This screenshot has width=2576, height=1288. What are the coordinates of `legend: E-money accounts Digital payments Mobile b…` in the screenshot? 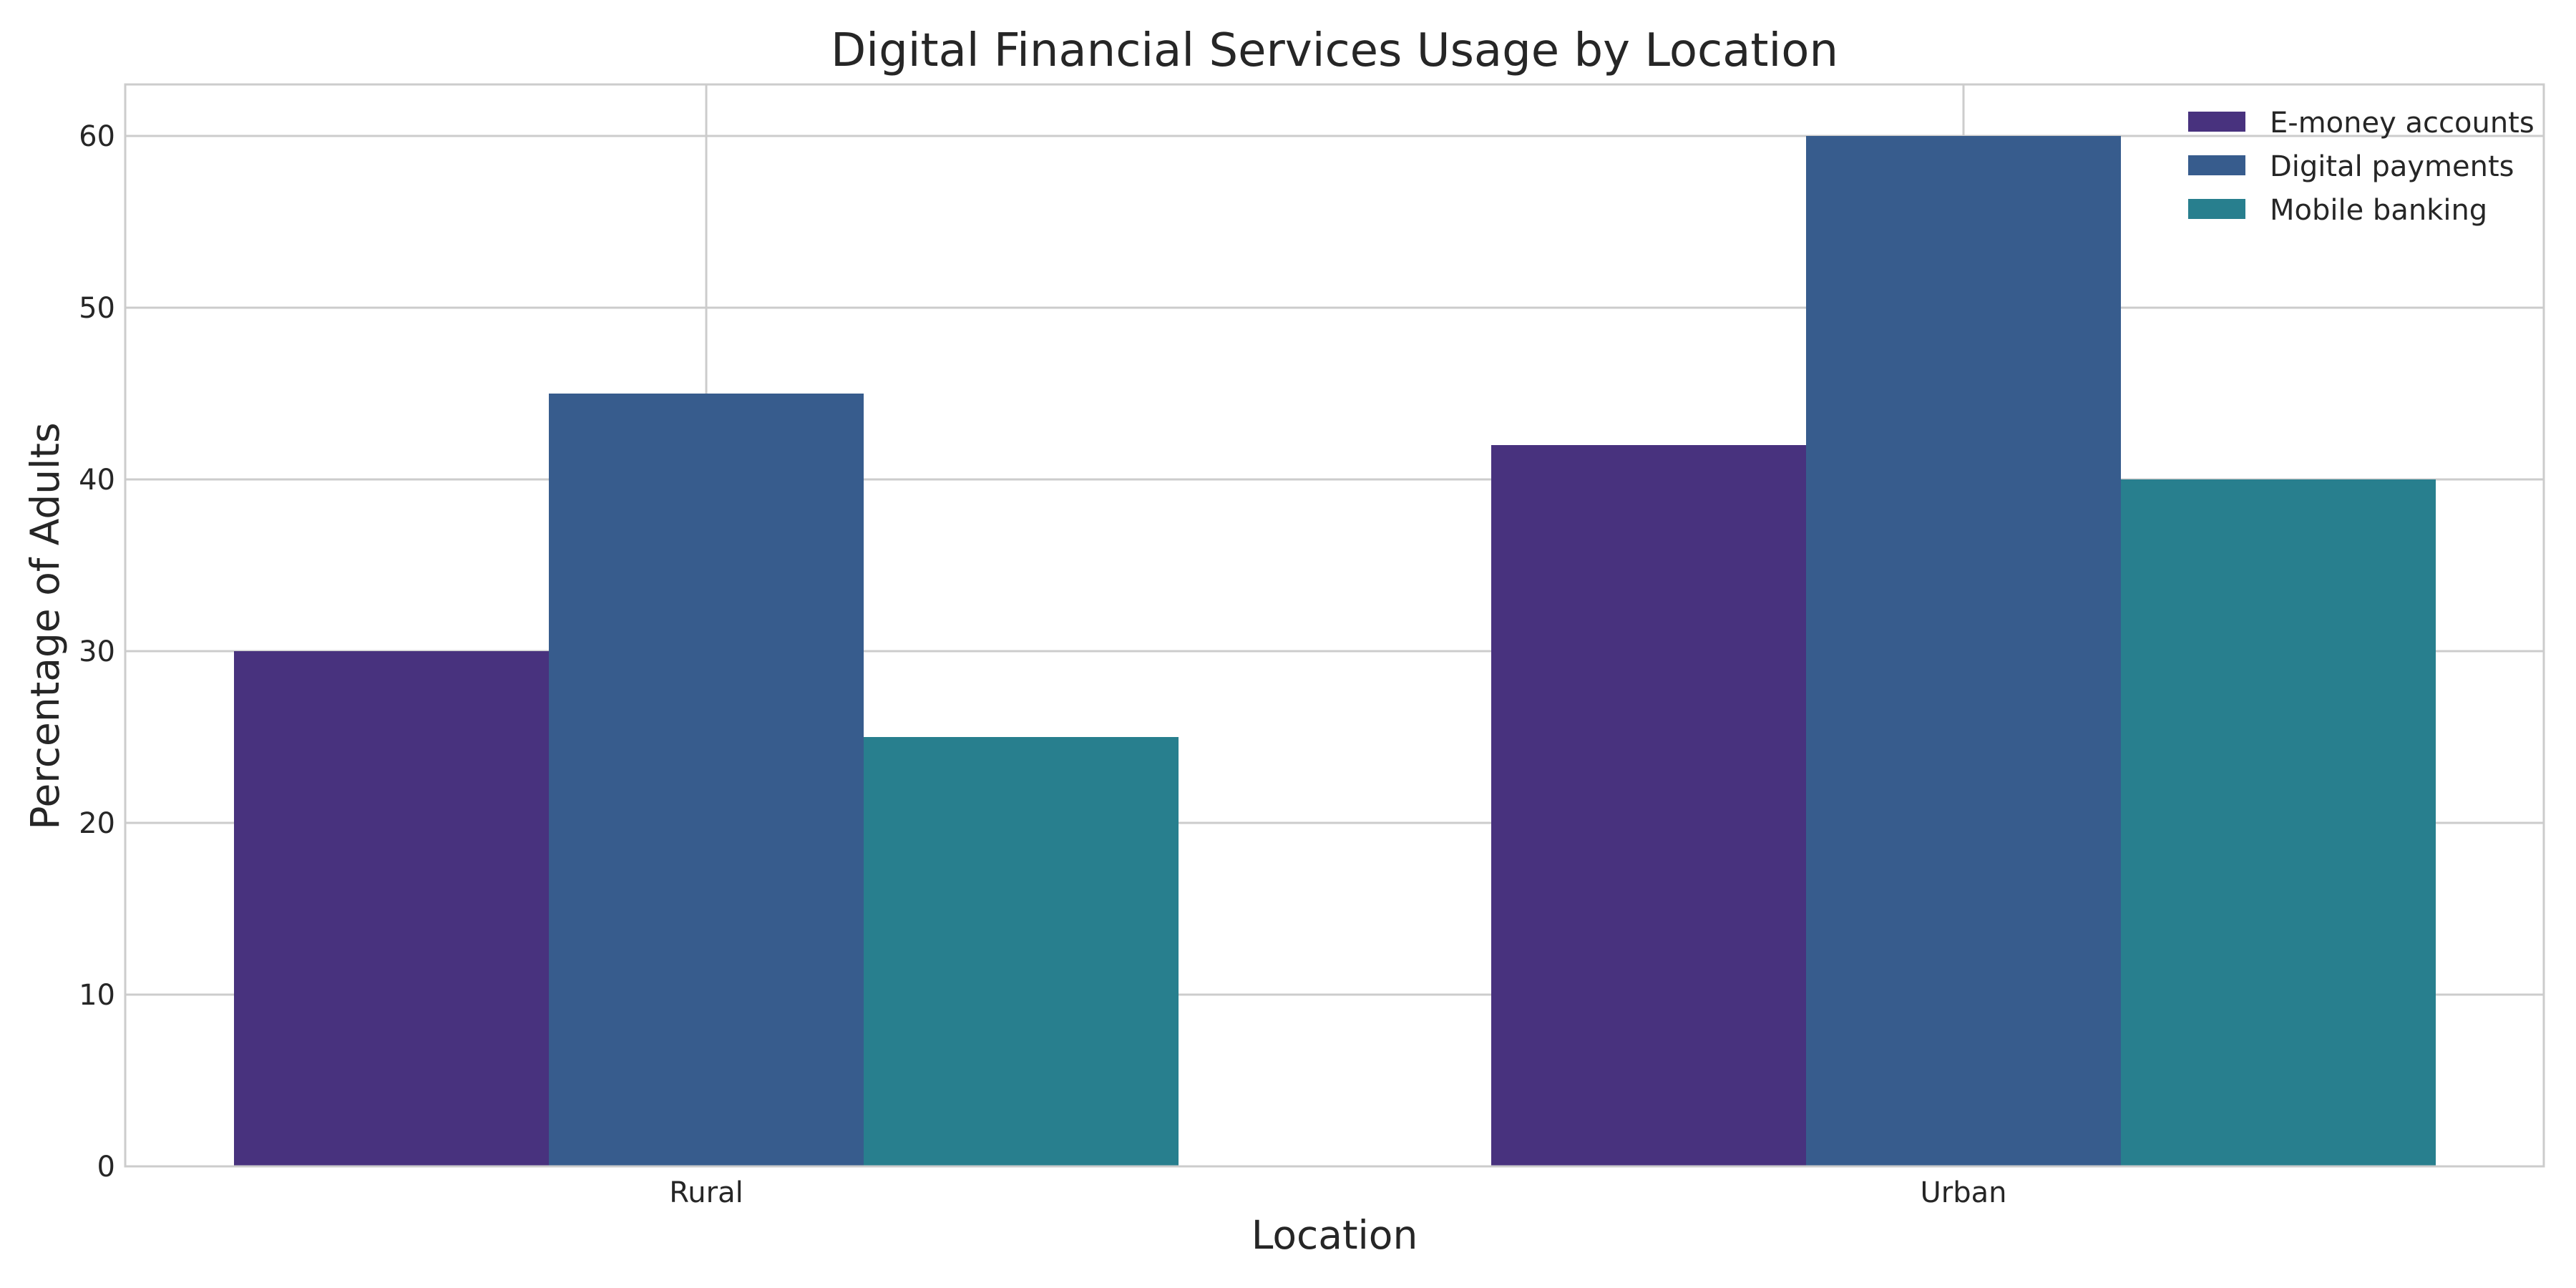 It's located at (2361, 167).